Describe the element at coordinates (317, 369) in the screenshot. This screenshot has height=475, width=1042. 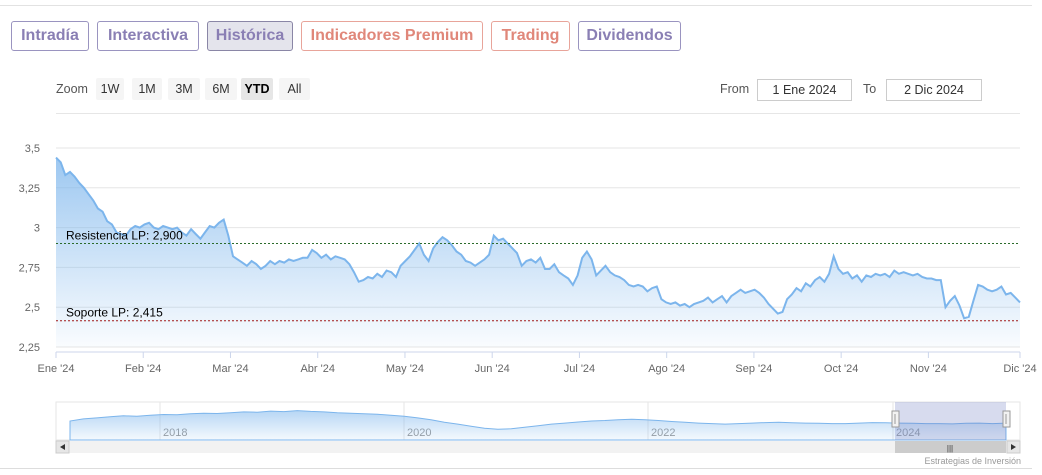
I see `x-tick-label: Abr '24` at that location.